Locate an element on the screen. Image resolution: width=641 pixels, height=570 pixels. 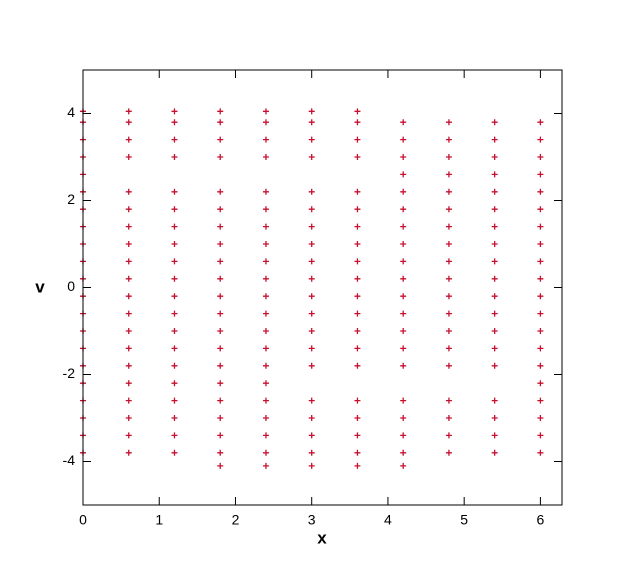
y-axis-label: v is located at coordinates (40, 286).